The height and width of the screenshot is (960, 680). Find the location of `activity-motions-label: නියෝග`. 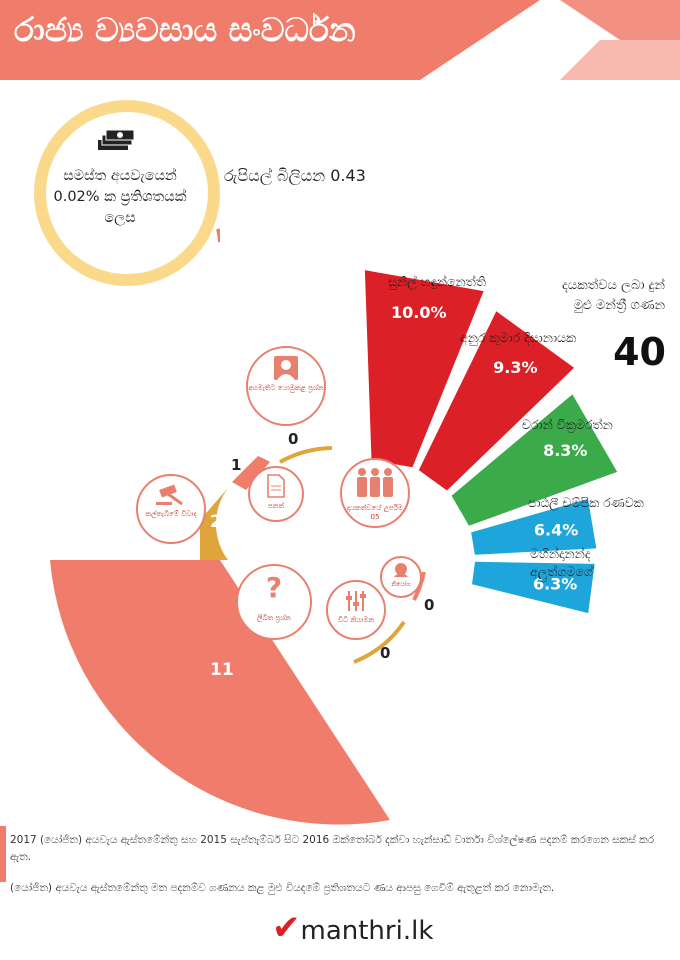

activity-motions-label: නියෝග is located at coordinates (401, 584).